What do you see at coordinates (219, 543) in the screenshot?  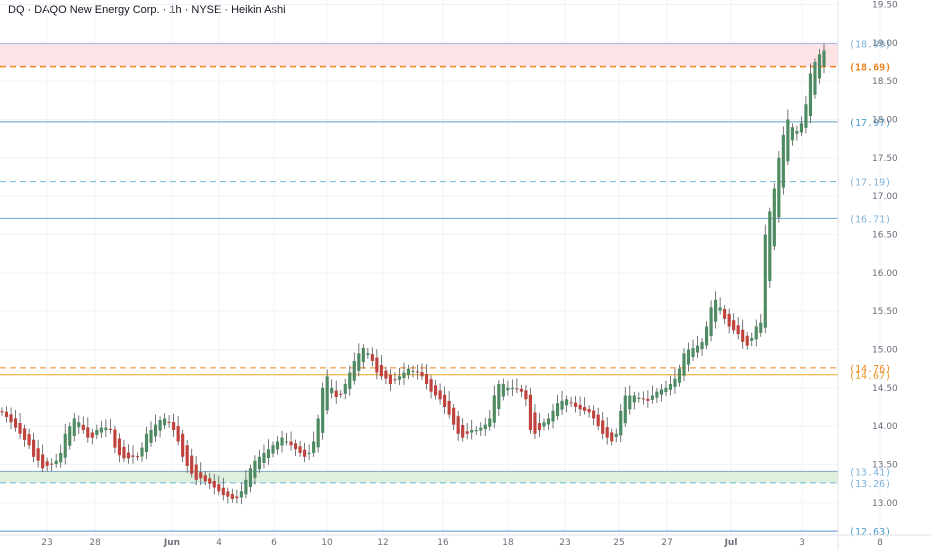 I see `x-tick-label: 4` at bounding box center [219, 543].